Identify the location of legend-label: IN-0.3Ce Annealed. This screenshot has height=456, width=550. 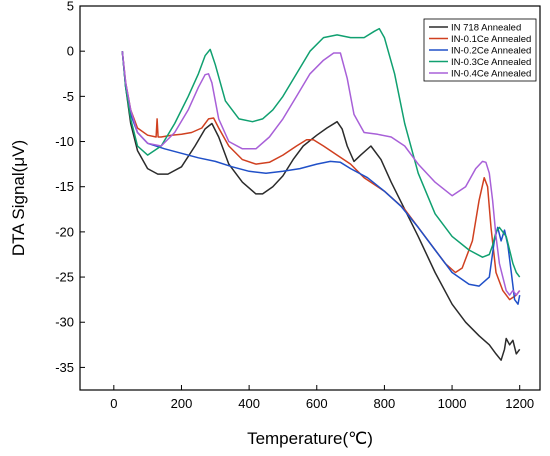
(491, 62).